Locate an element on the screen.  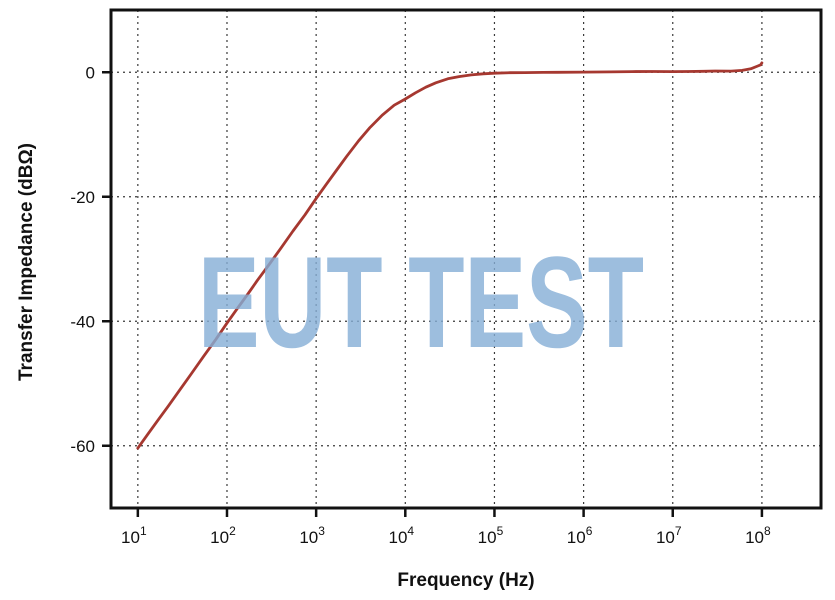
y-tick-label: 0 is located at coordinates (90, 72).